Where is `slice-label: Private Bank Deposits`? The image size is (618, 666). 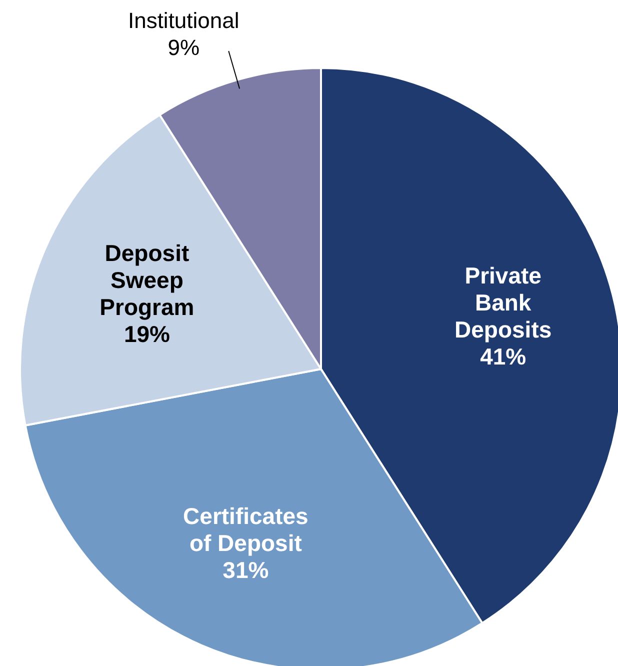 slice-label: Private Bank Deposits is located at coordinates (503, 302).